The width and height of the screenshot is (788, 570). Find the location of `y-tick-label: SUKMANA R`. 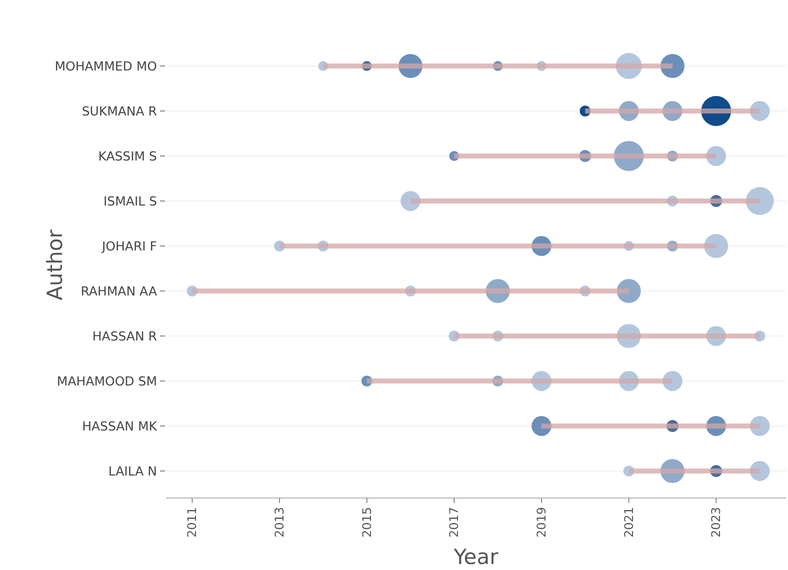

y-tick-label: SUKMANA R is located at coordinates (120, 111).